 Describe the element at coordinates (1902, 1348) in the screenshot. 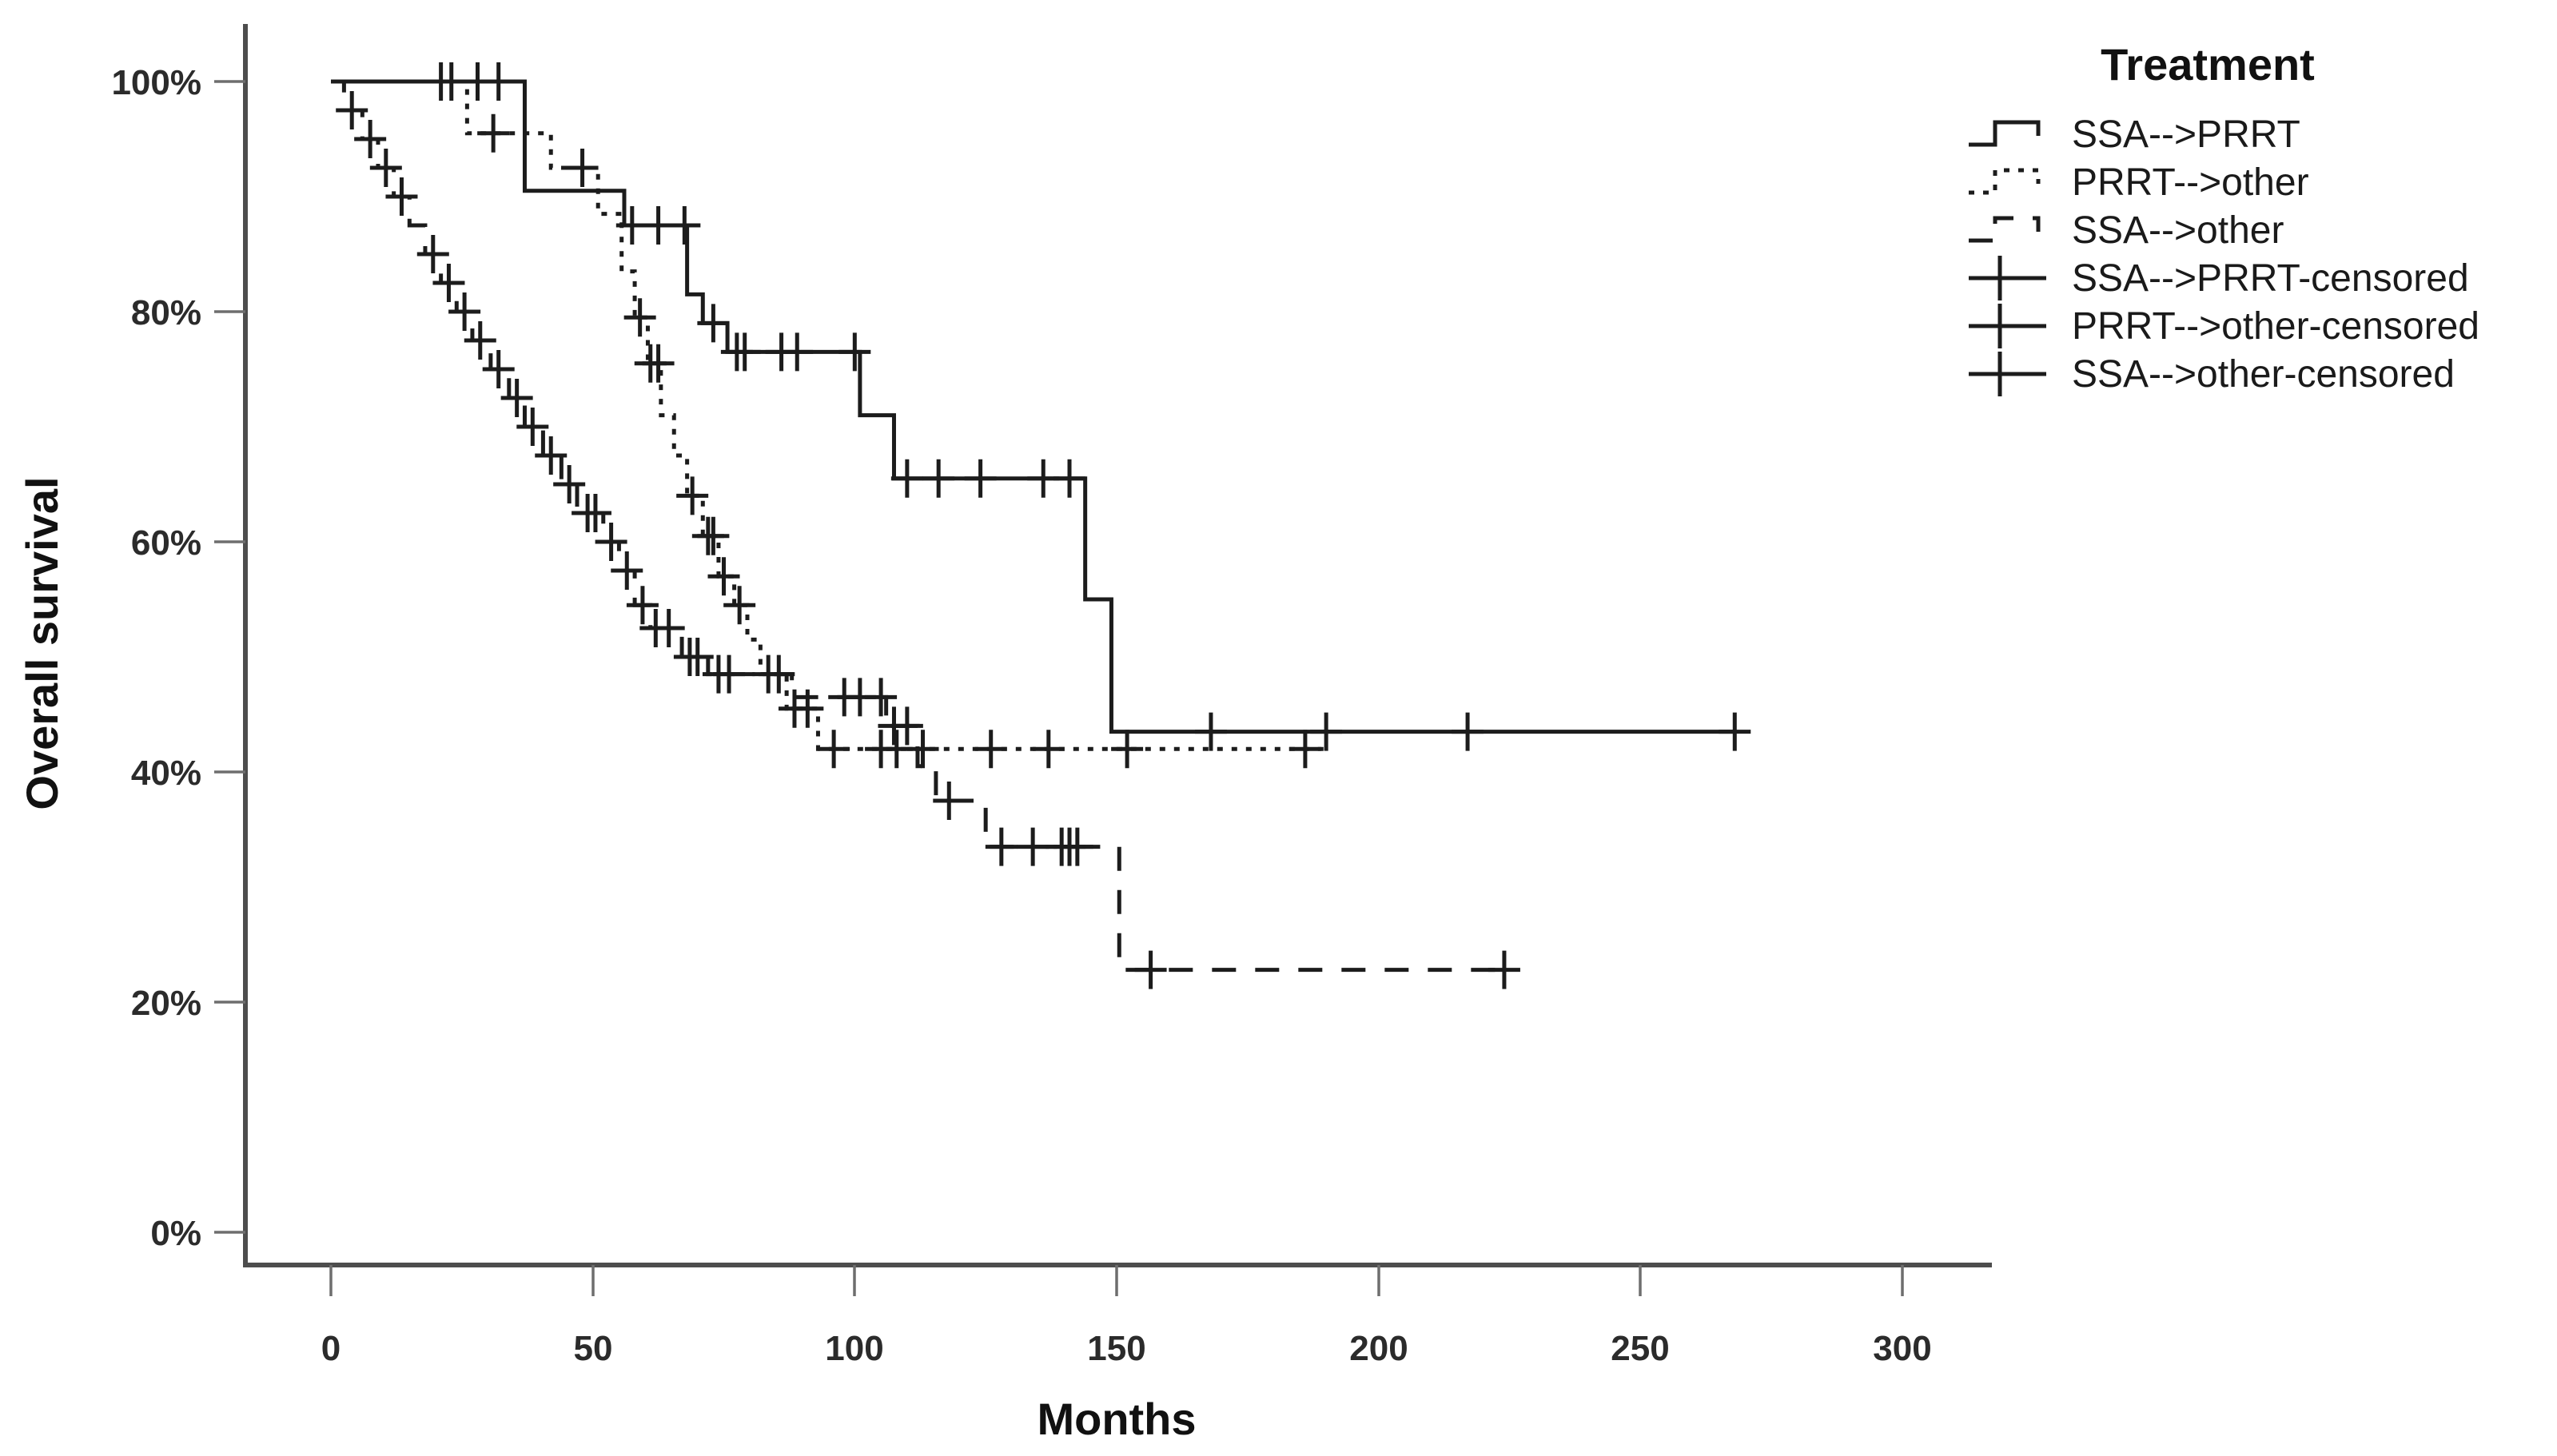

I see `x-tick-label: 300` at that location.